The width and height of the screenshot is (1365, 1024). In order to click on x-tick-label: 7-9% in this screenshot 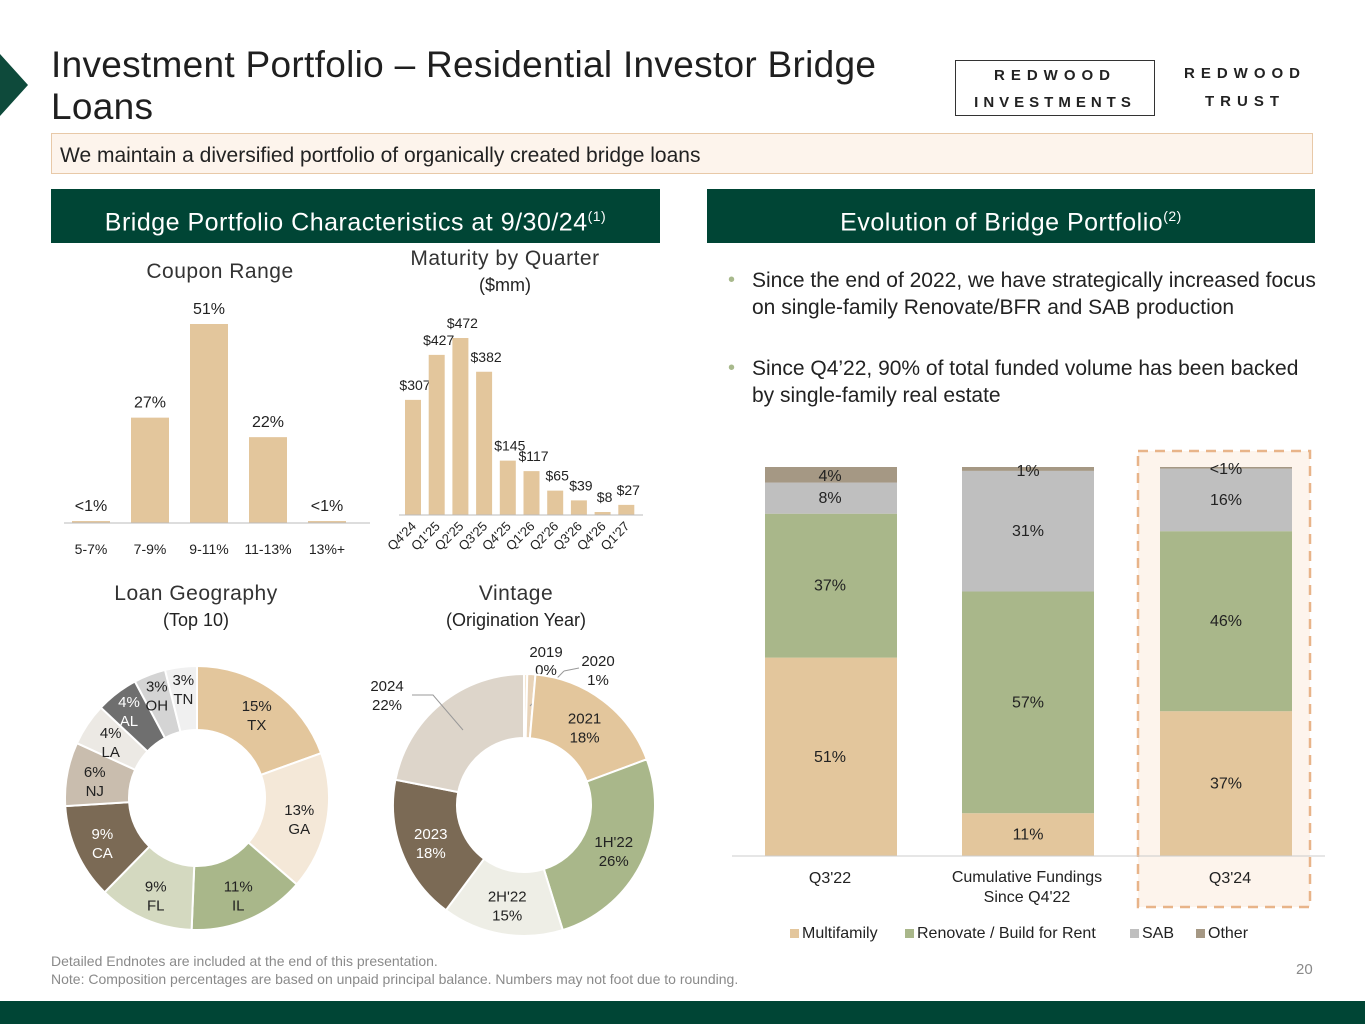, I will do `click(150, 549)`.